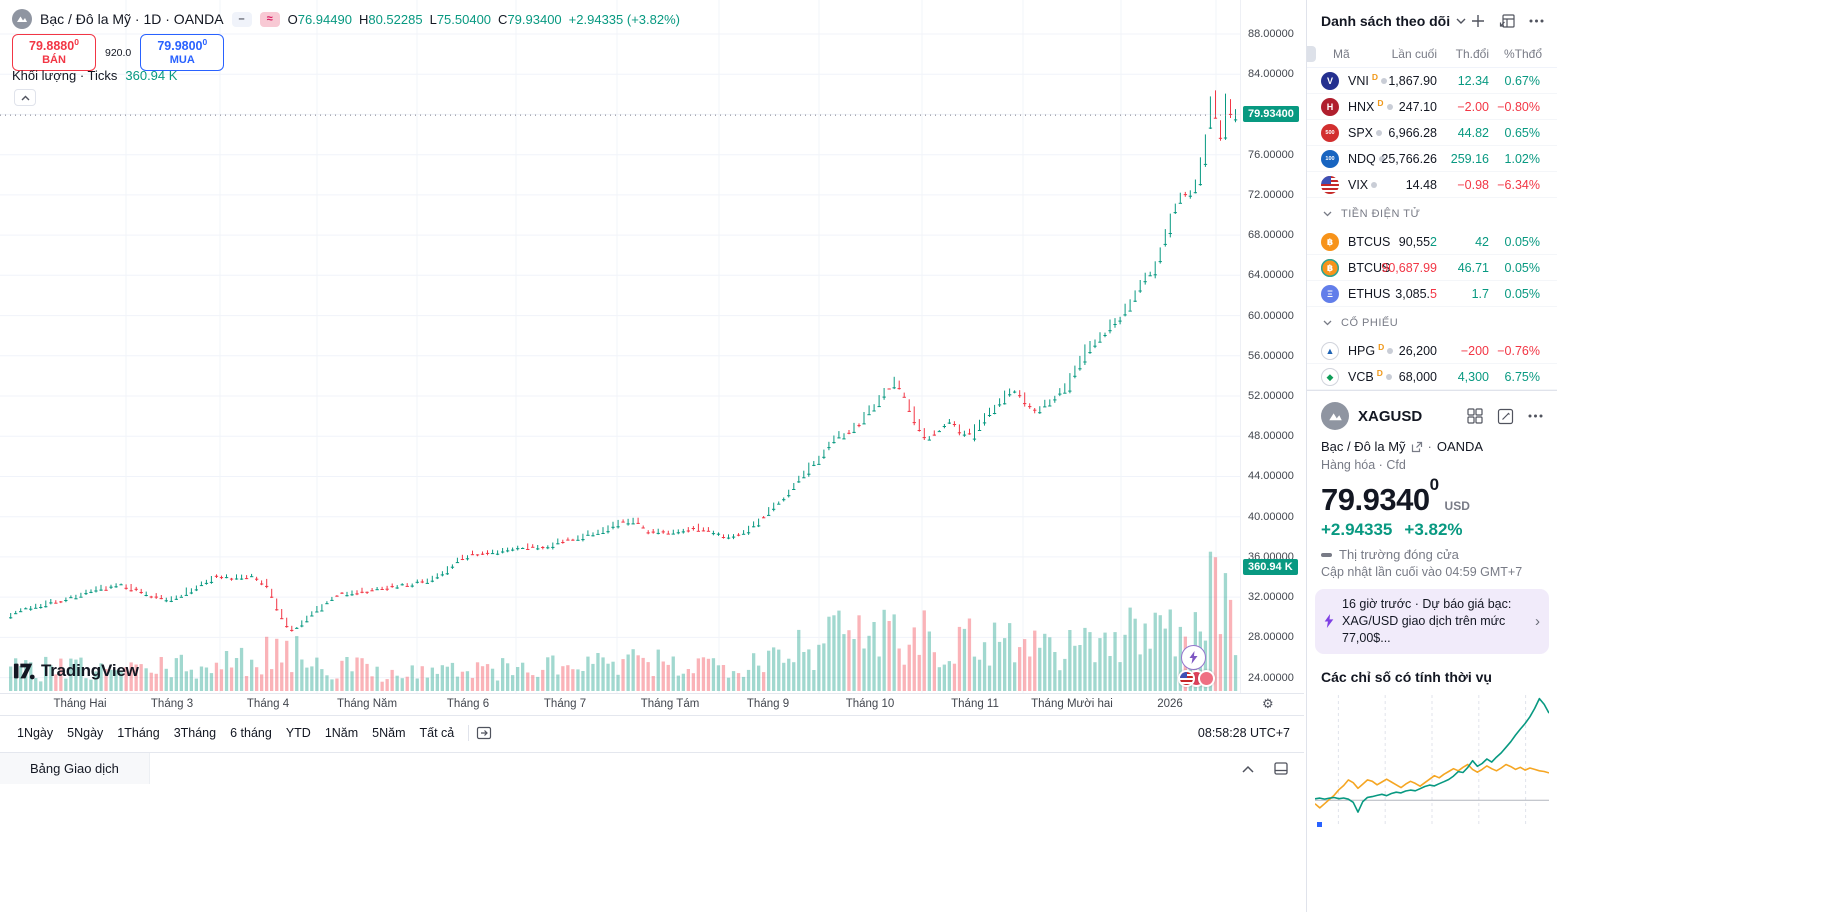 This screenshot has height=912, width=1833. Describe the element at coordinates (1417, 241) in the screenshot. I see `last-price: 90,552` at that location.